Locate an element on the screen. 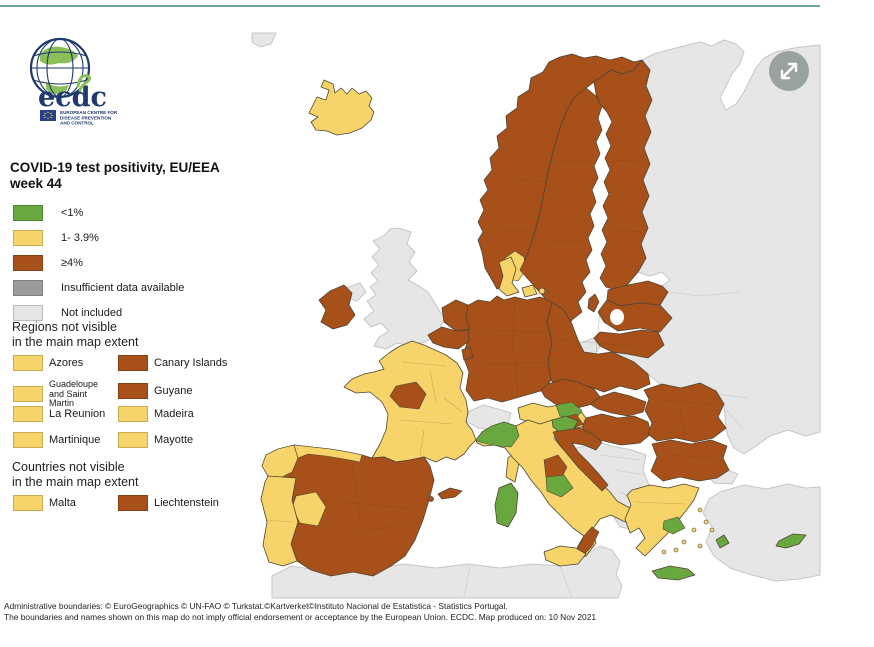  legend-item-1to39: 1- 3.9% is located at coordinates (98, 237).